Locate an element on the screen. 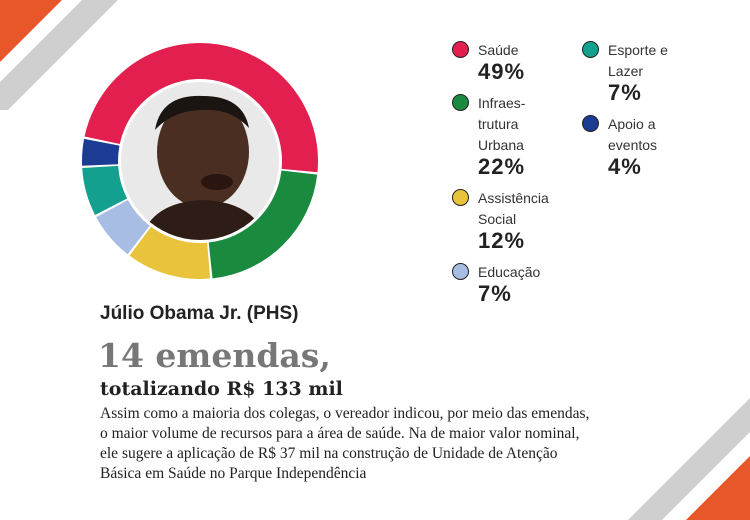 Image resolution: width=750 pixels, height=520 pixels. legend-item: Esporte e Lazer 7% is located at coordinates (625, 72).